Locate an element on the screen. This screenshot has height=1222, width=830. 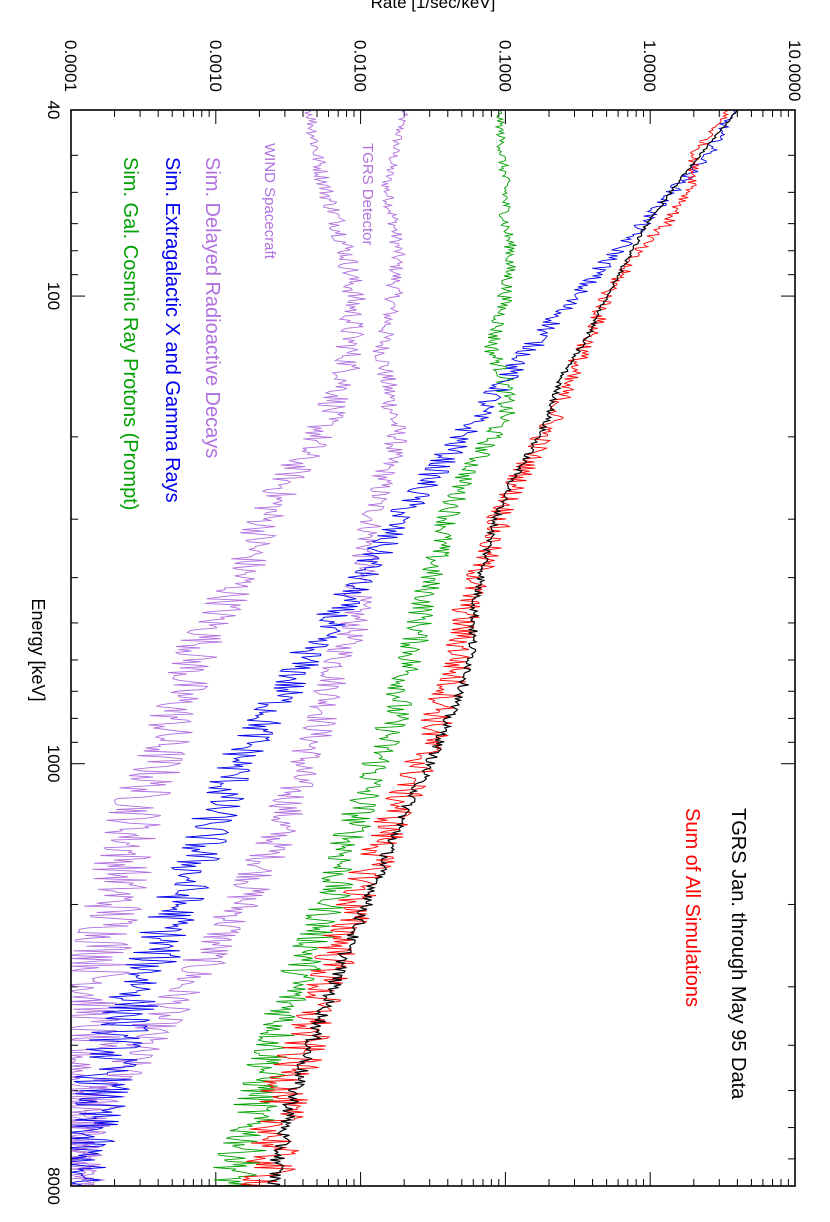
rate-tick-label: 0.0001 is located at coordinates (70, 66).